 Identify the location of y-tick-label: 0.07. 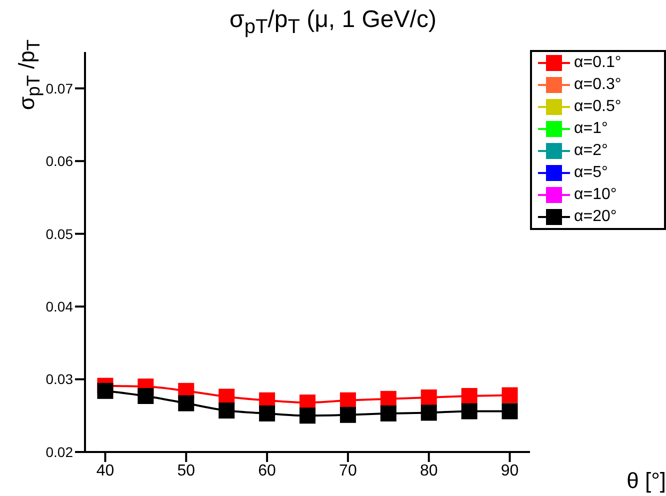
(60, 88).